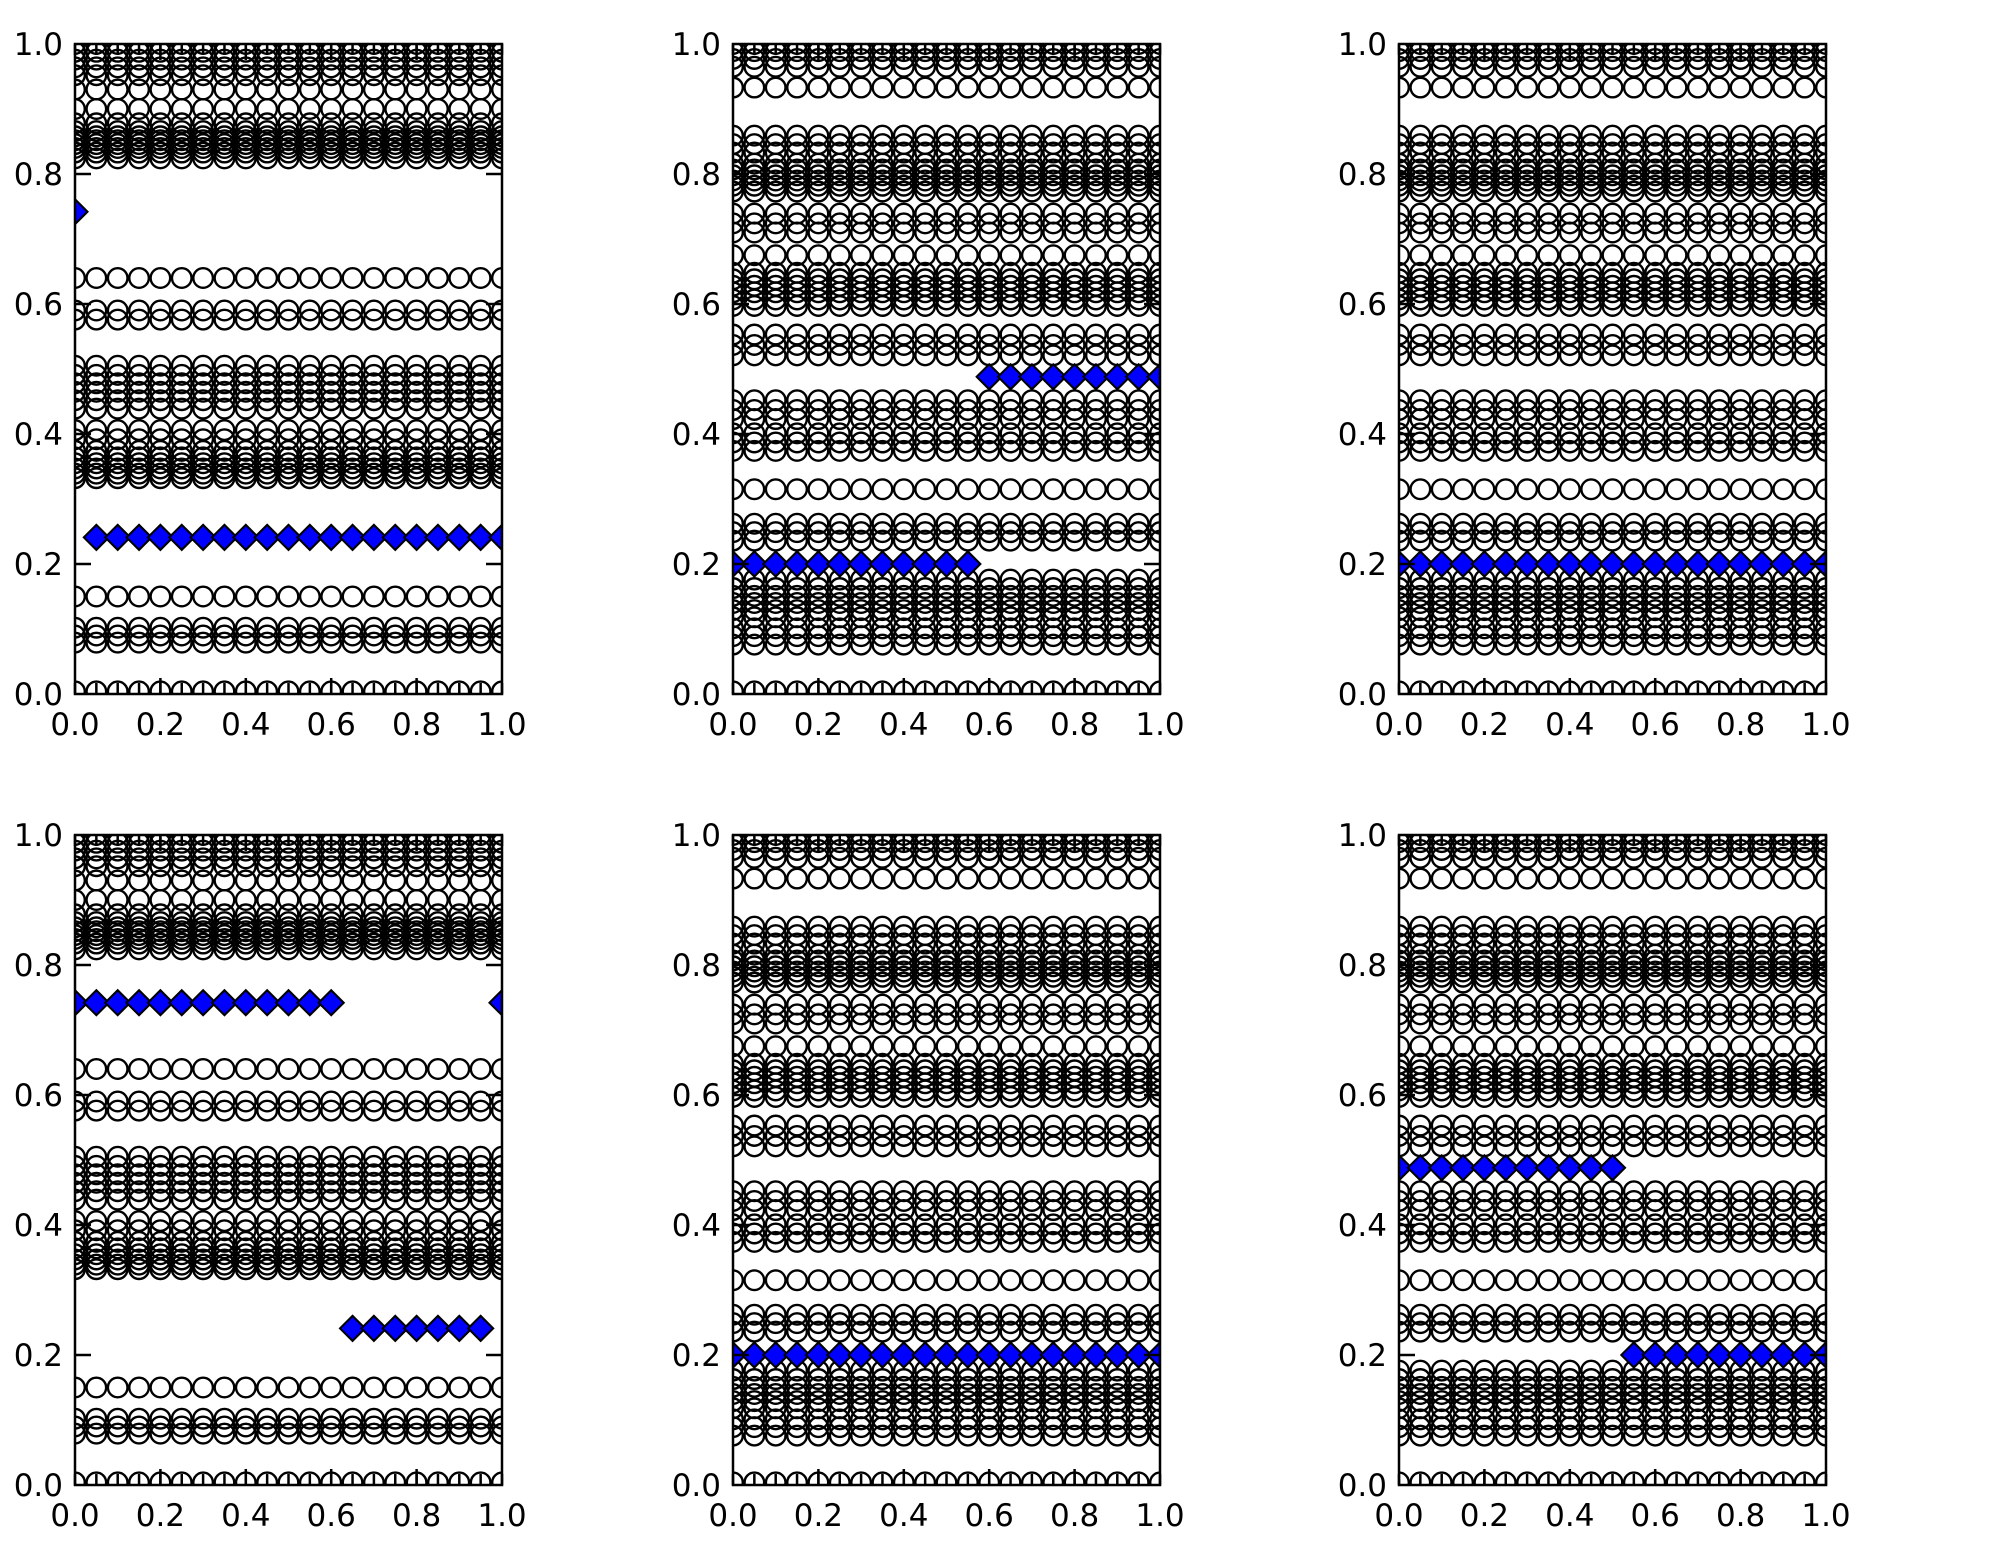 The image size is (2004, 1565). What do you see at coordinates (696, 695) in the screenshot?
I see `y-tick-label: 0.0` at bounding box center [696, 695].